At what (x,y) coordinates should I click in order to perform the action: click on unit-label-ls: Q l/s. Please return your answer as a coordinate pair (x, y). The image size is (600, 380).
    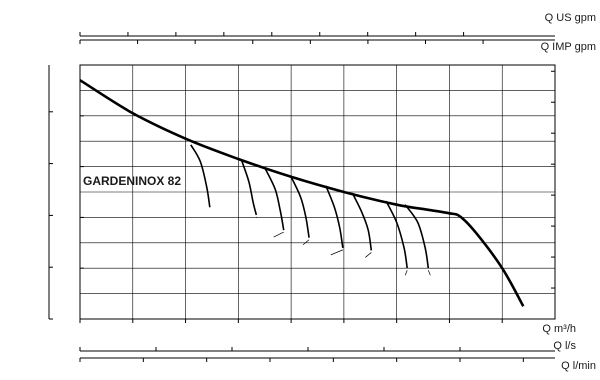
    Looking at the image, I should click on (564, 346).